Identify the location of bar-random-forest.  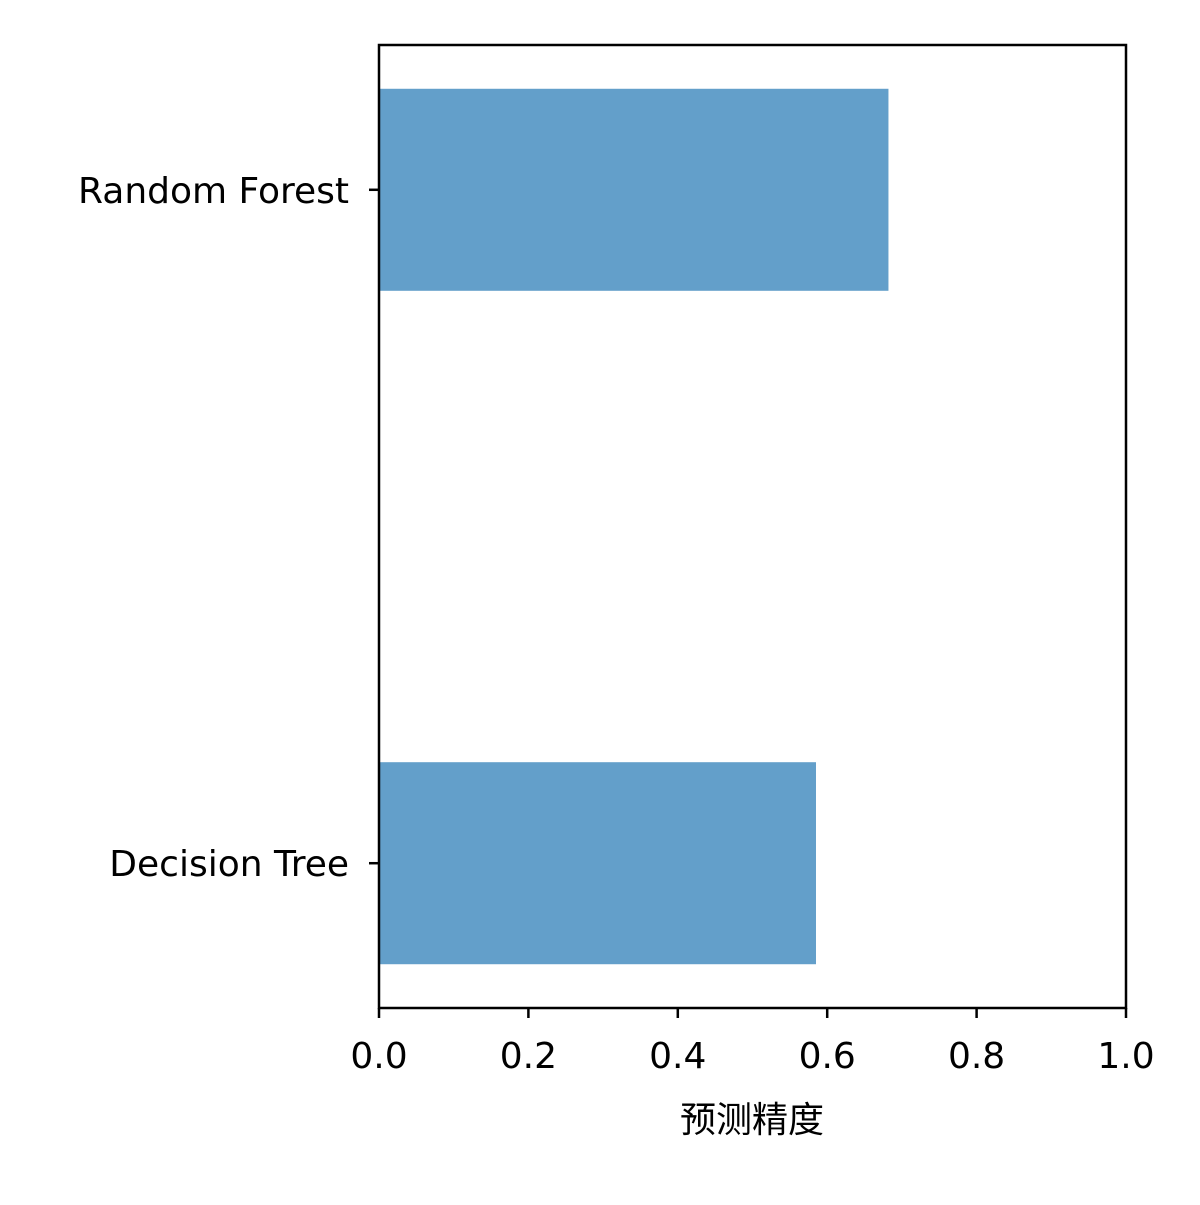
(634, 189).